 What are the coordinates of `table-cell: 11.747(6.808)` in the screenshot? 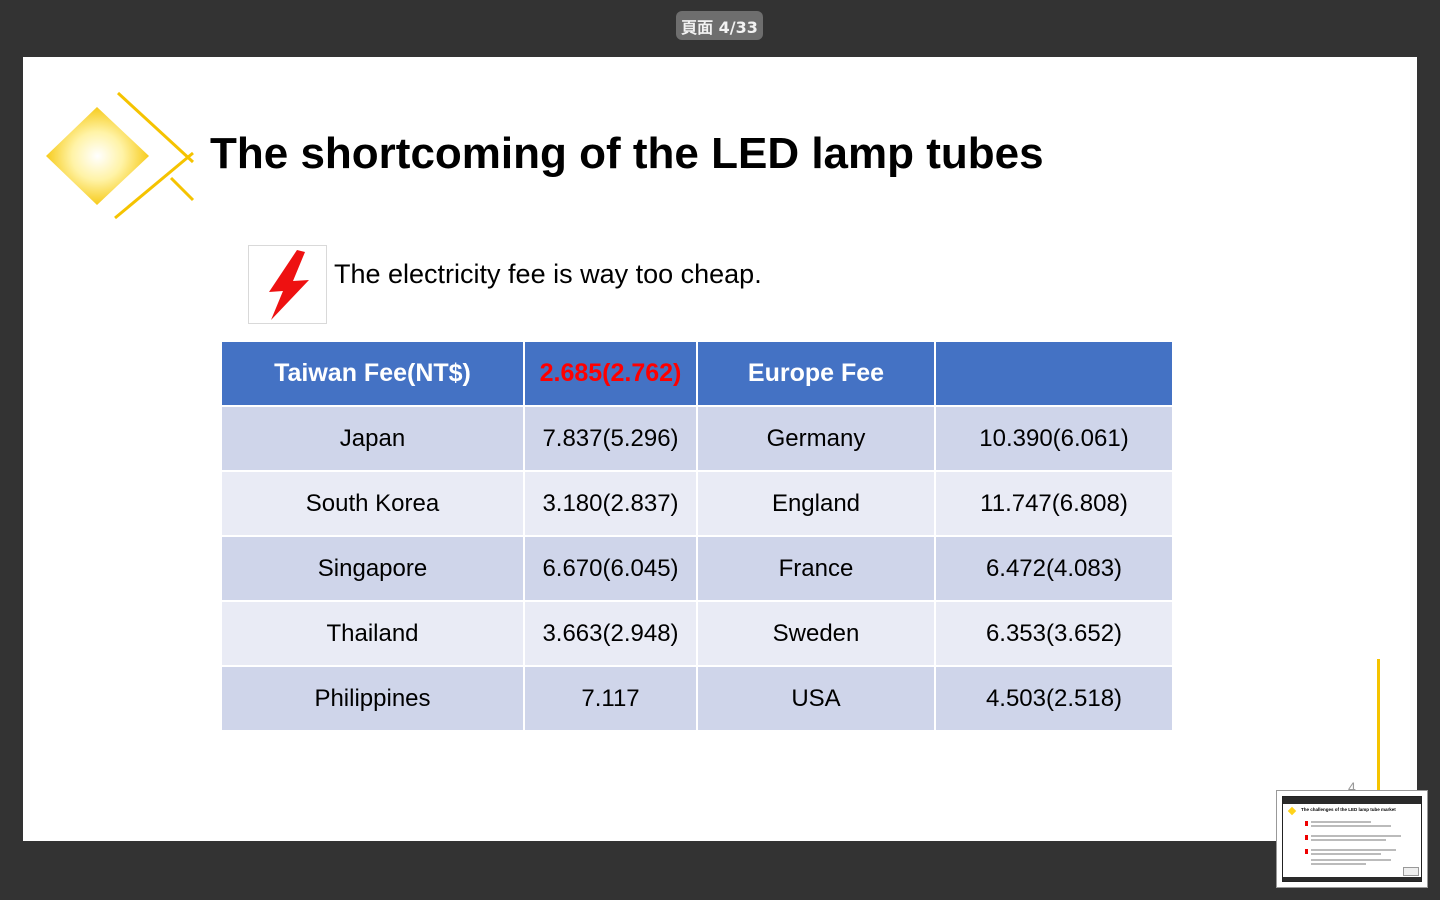 It's located at (1054, 503).